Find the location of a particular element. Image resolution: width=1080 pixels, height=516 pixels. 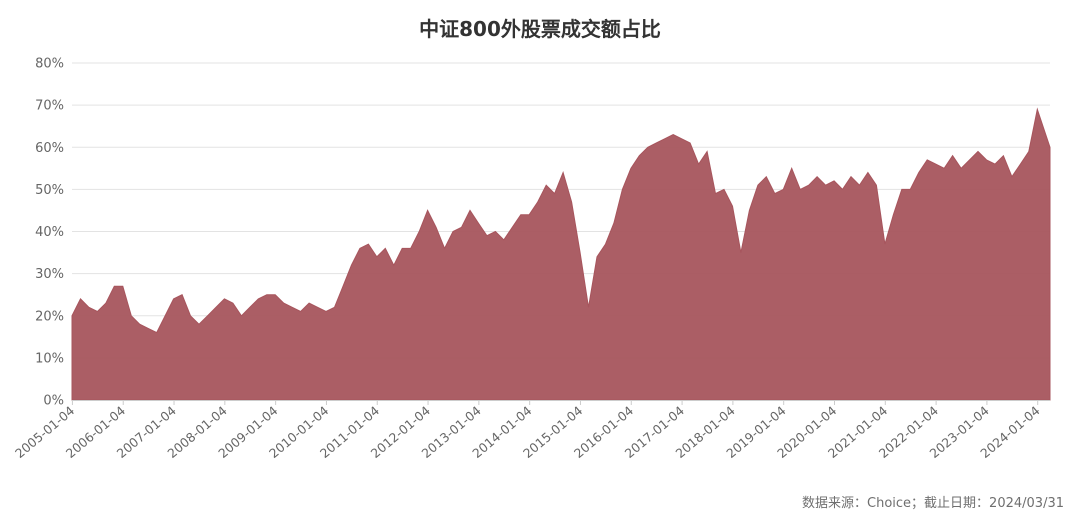

y-tick-label: 20% is located at coordinates (49, 316).